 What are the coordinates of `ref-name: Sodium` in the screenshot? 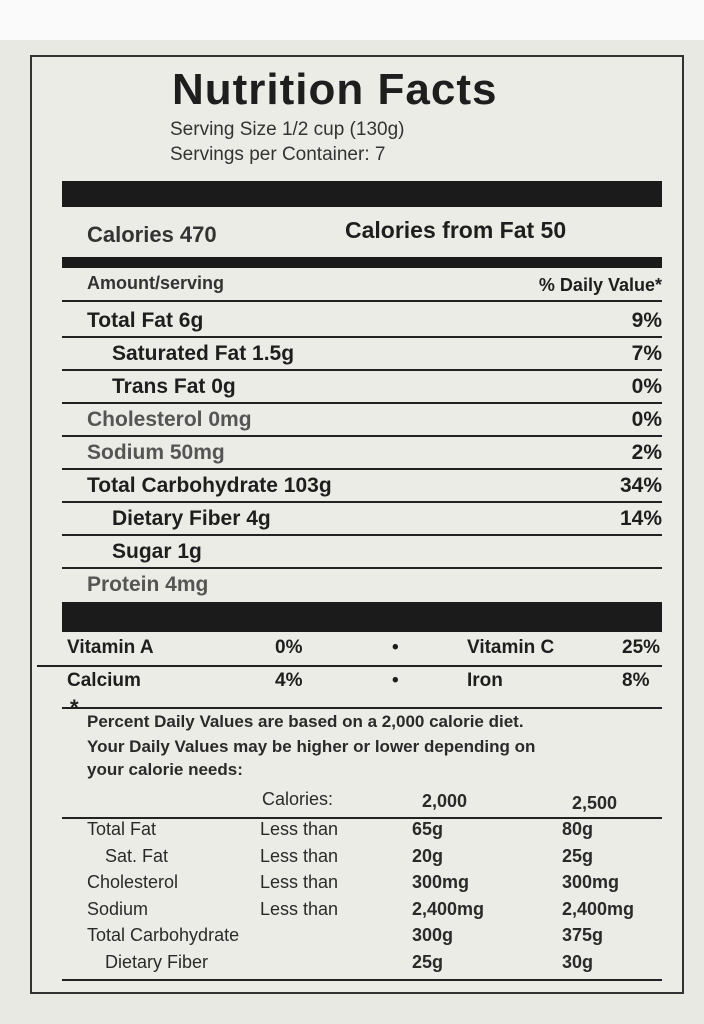 It's located at (118, 908).